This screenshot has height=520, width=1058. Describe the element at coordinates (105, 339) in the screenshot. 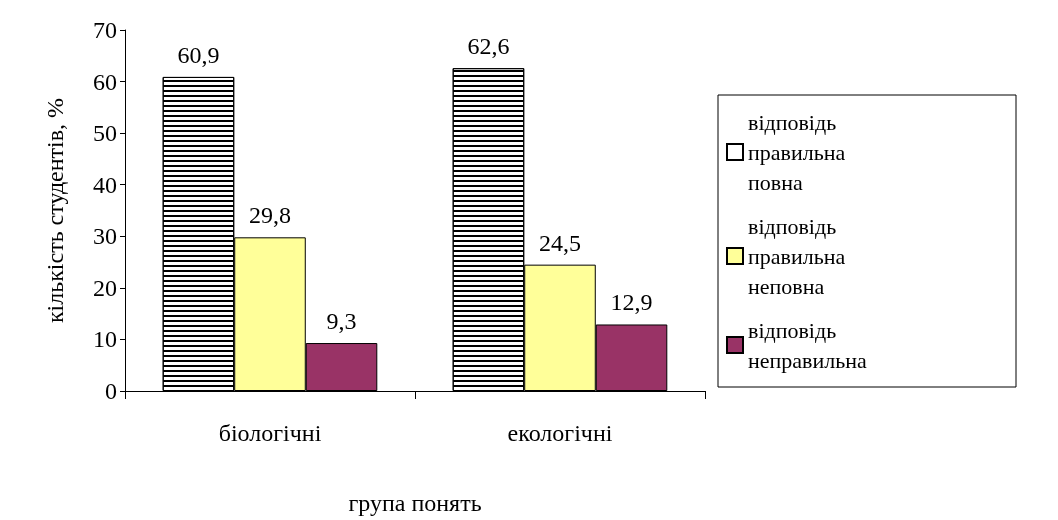

I see `y-tick-label: 10` at that location.